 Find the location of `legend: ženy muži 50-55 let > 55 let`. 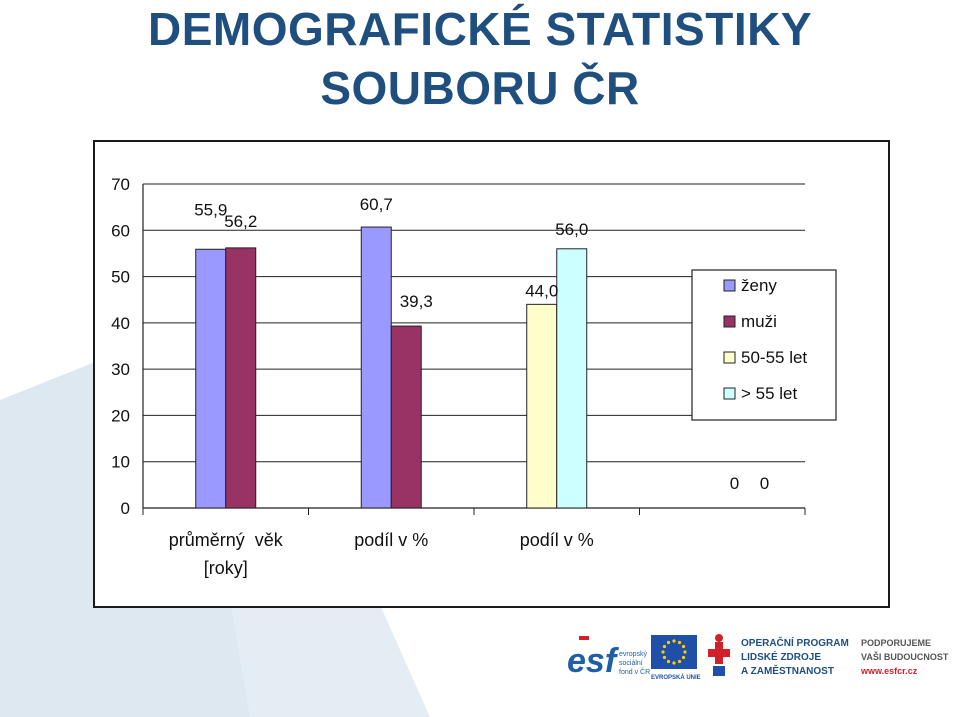

legend: ženy muži 50-55 let > 55 let is located at coordinates (764, 345).